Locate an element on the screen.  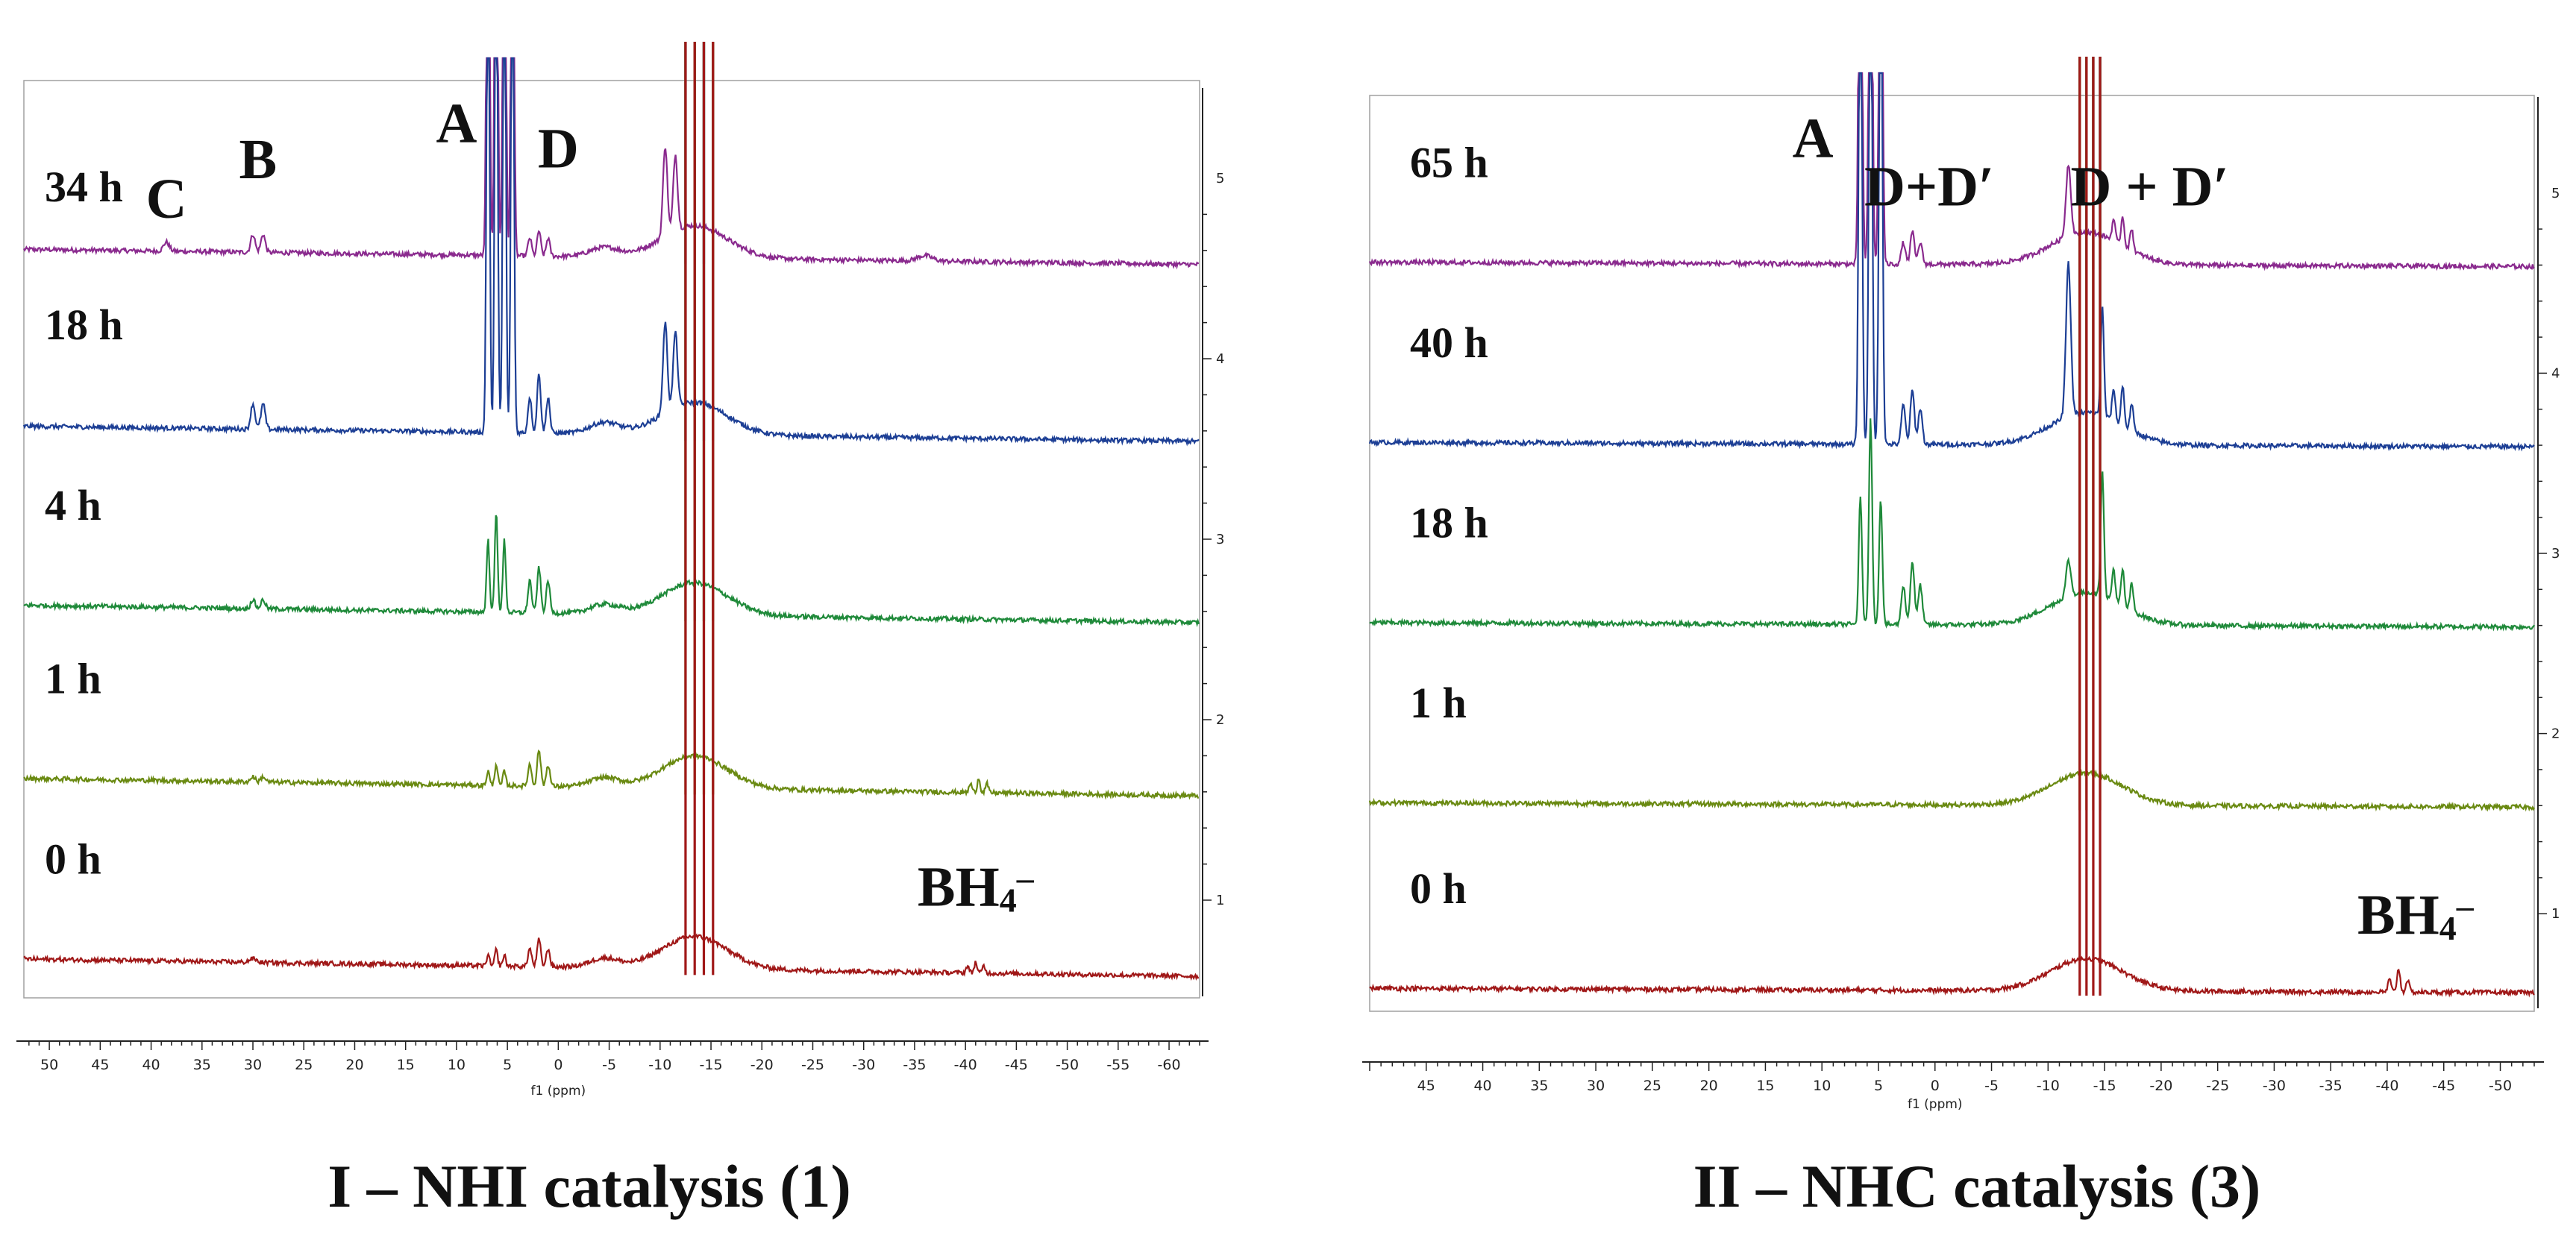
panel-title: II – NHC catalysis (3) is located at coordinates (1977, 1186).